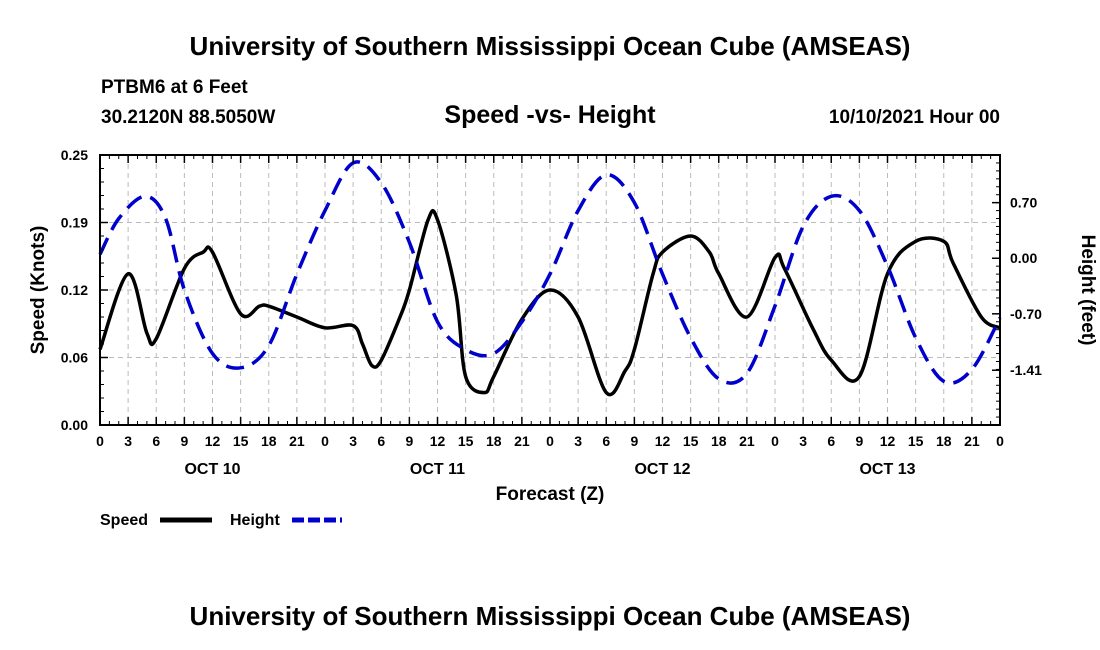 The height and width of the screenshot is (650, 1100). Describe the element at coordinates (1026, 370) in the screenshot. I see `y2-tick-label: -1.41` at that location.